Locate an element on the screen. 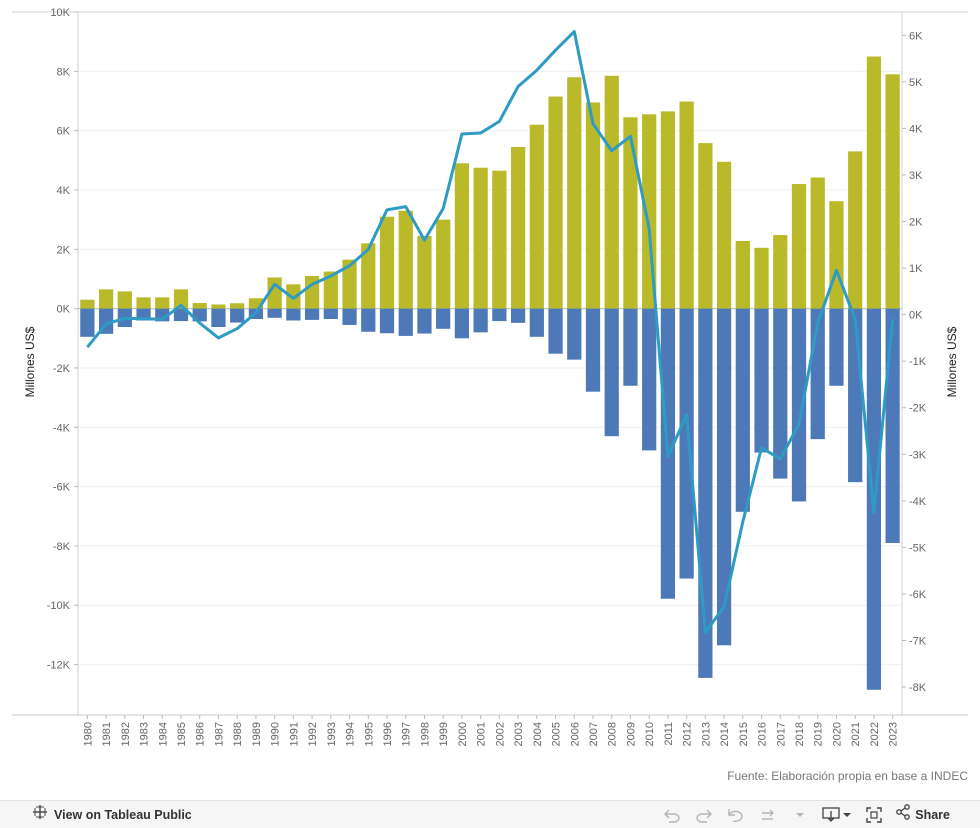 This screenshot has width=980, height=828. x-tick-label: 1985 is located at coordinates (182, 734).